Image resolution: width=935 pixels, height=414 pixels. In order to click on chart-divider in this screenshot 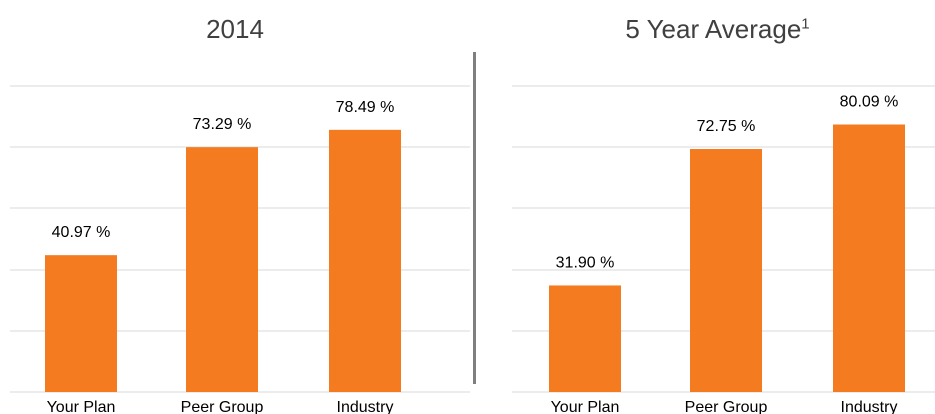, I will do `click(474, 218)`.